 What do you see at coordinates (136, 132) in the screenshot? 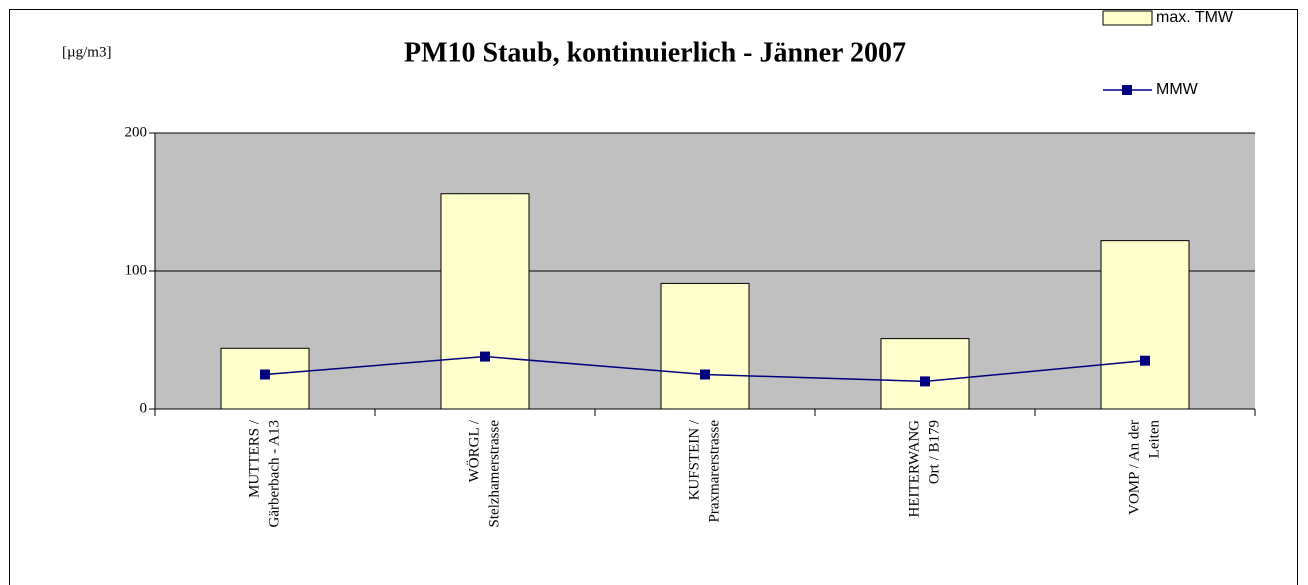
I see `y-tick-label: 200` at bounding box center [136, 132].